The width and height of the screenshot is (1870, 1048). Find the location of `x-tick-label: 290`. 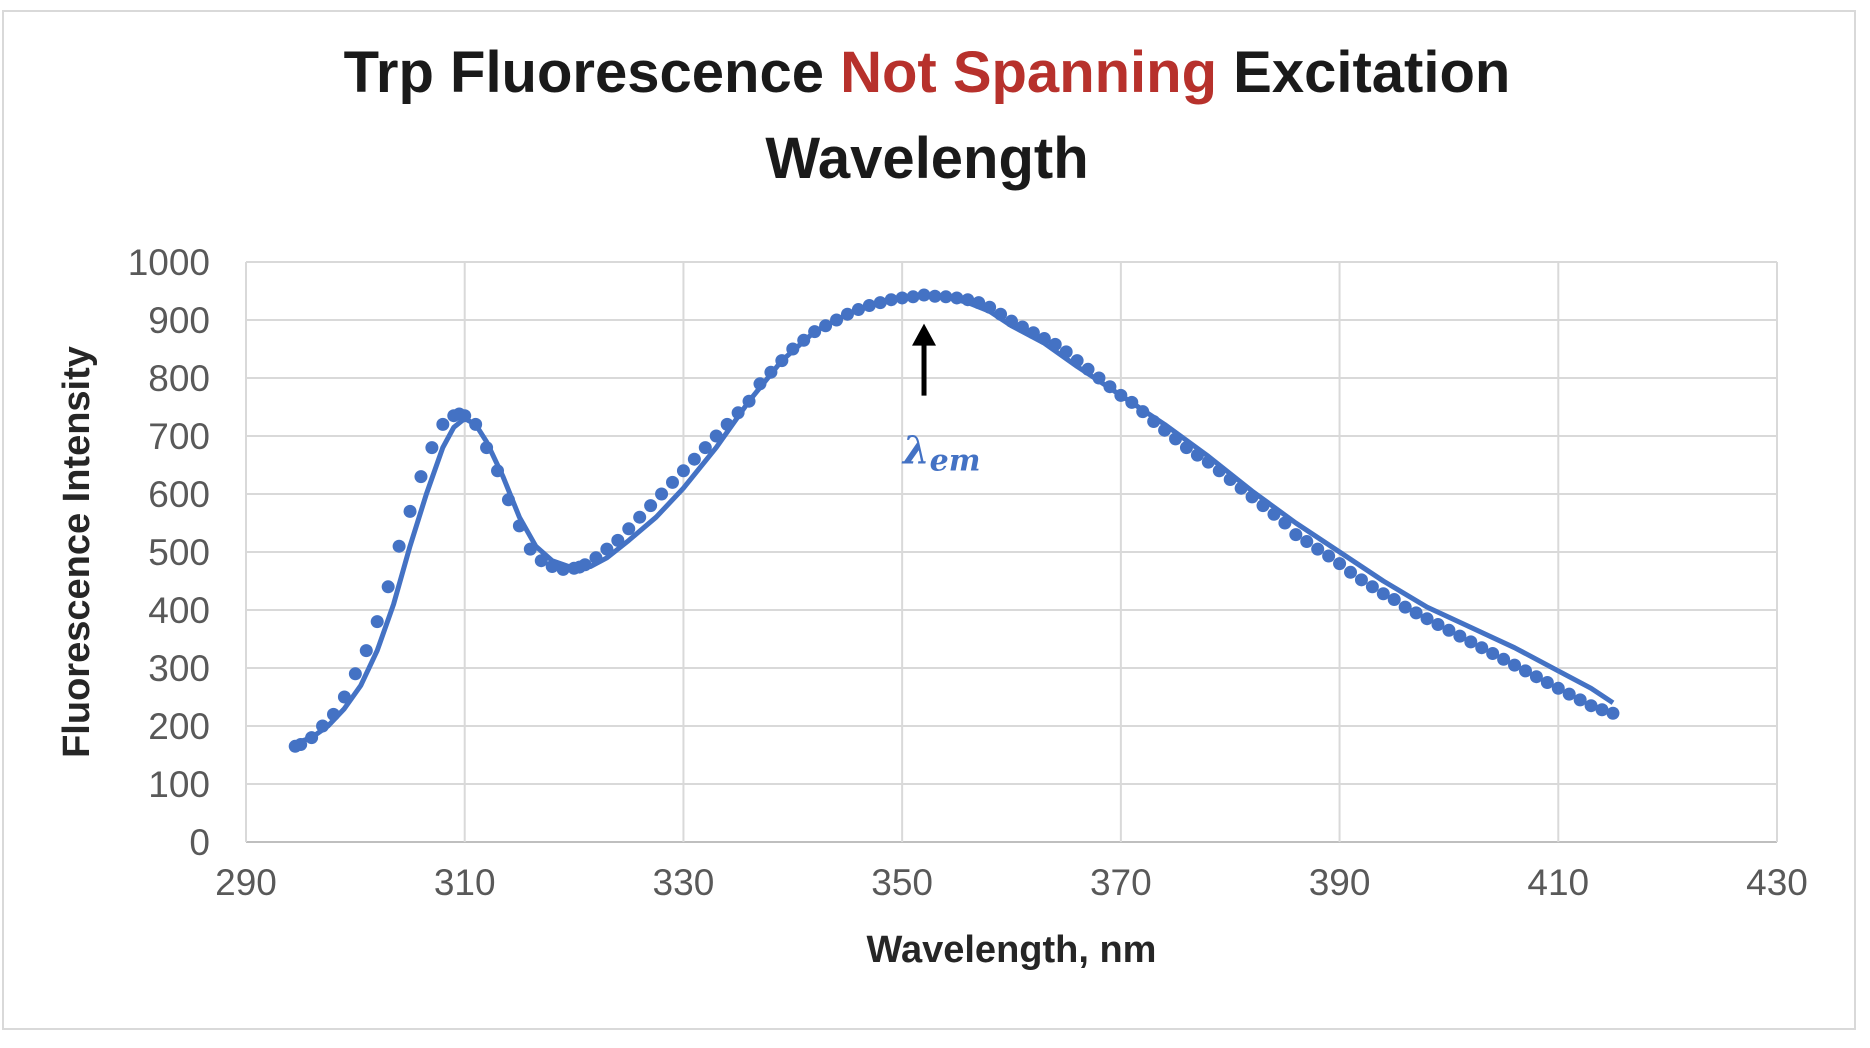

x-tick-label: 290 is located at coordinates (246, 882).